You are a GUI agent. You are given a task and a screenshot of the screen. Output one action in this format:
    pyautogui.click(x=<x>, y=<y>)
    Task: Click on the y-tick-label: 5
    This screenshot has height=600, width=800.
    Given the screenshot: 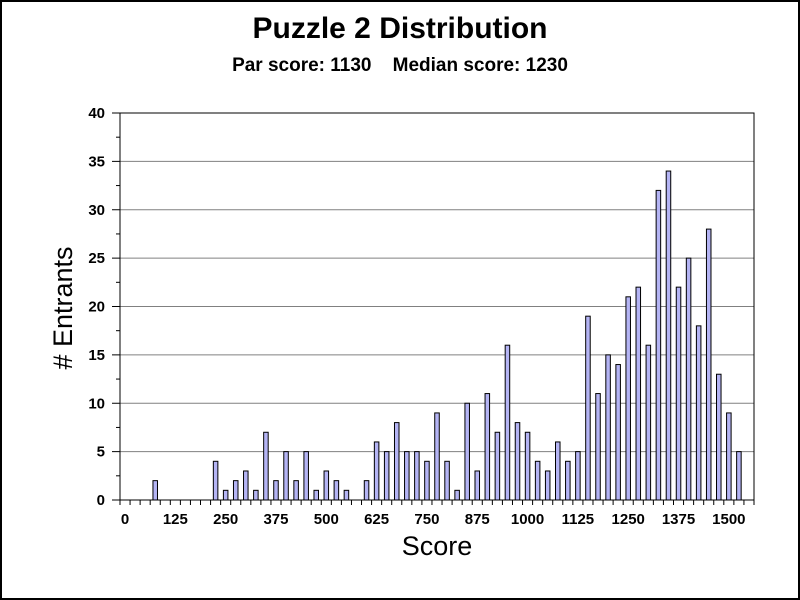 What is the action you would take?
    pyautogui.click(x=101, y=452)
    